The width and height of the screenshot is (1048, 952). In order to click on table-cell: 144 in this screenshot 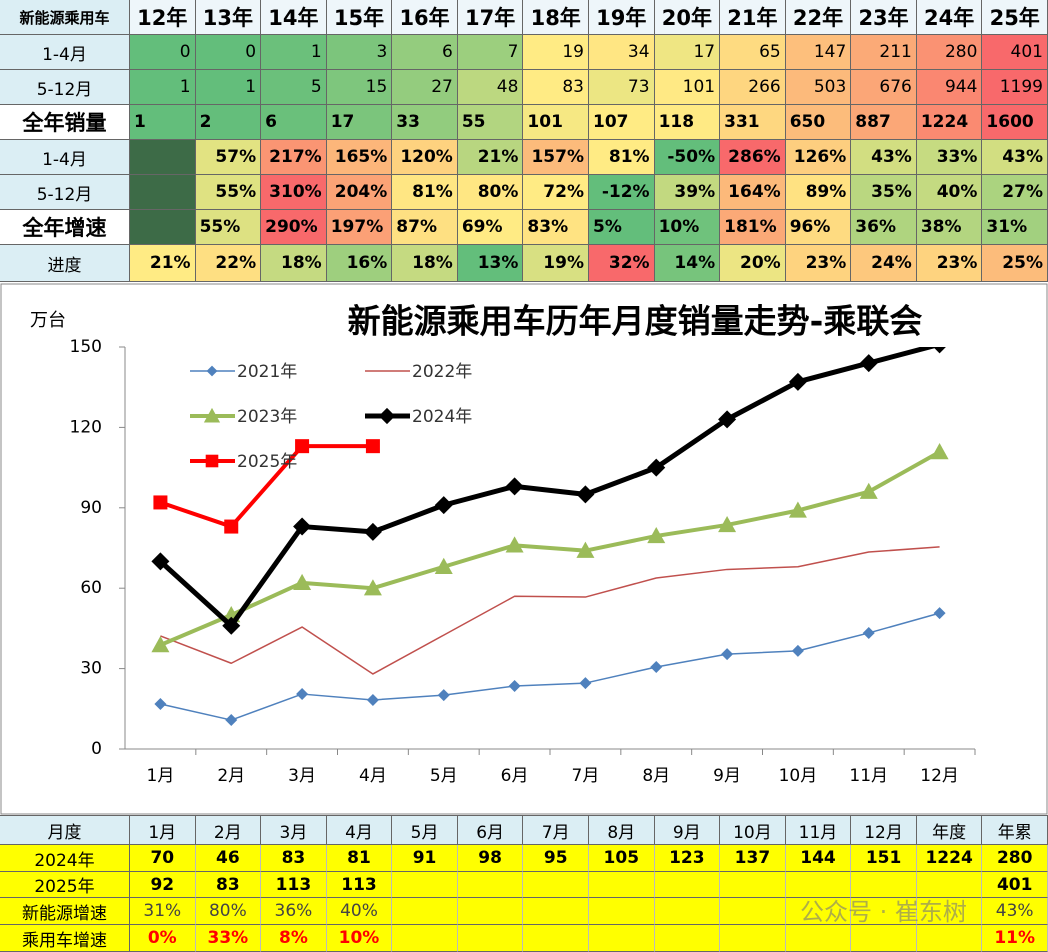, I will do `click(818, 858)`.